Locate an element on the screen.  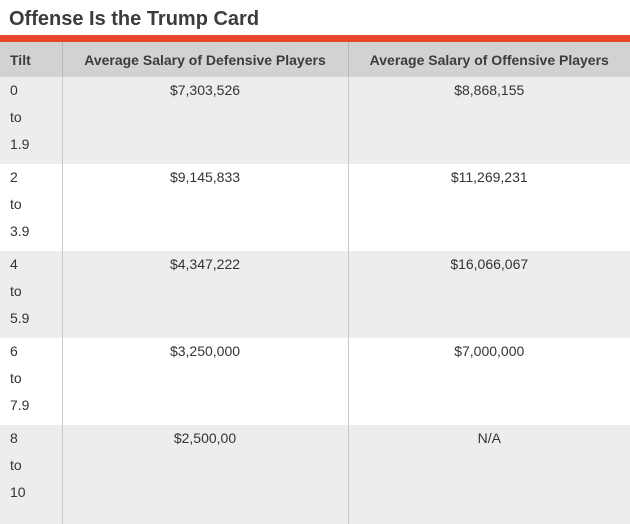
offensive-salary-cell: $16,066,067 is located at coordinates (488, 294).